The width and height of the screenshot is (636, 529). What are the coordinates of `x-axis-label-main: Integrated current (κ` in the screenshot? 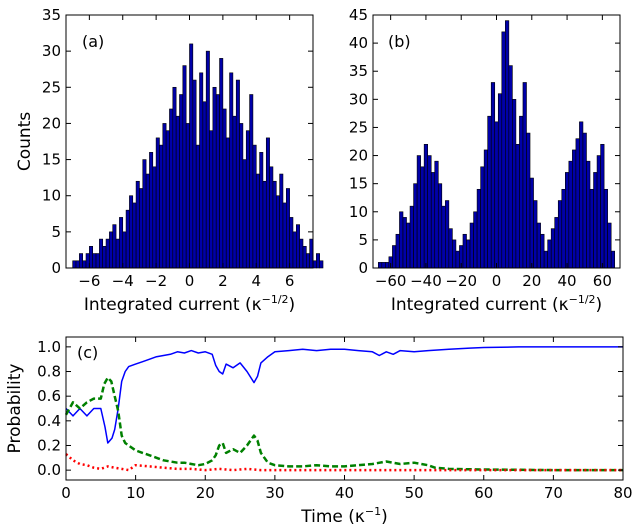 It's located at (480, 305).